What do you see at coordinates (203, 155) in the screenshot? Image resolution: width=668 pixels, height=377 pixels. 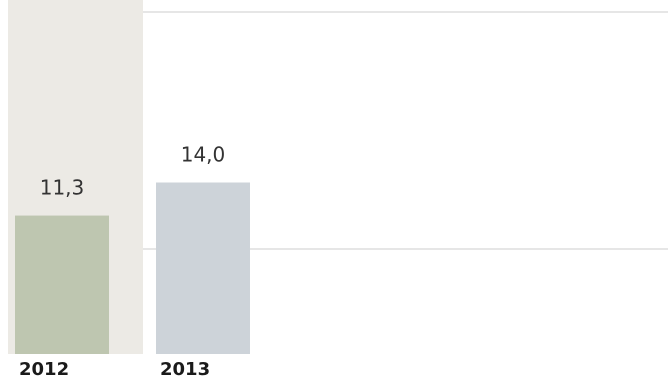 I see `value-label-2013: 14,0` at bounding box center [203, 155].